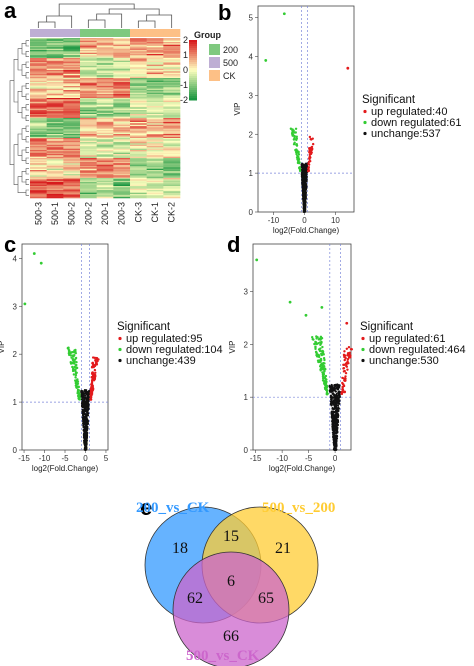 The image size is (474, 666). What do you see at coordinates (231, 536) in the screenshot?
I see `venn-region-count: 15` at bounding box center [231, 536].